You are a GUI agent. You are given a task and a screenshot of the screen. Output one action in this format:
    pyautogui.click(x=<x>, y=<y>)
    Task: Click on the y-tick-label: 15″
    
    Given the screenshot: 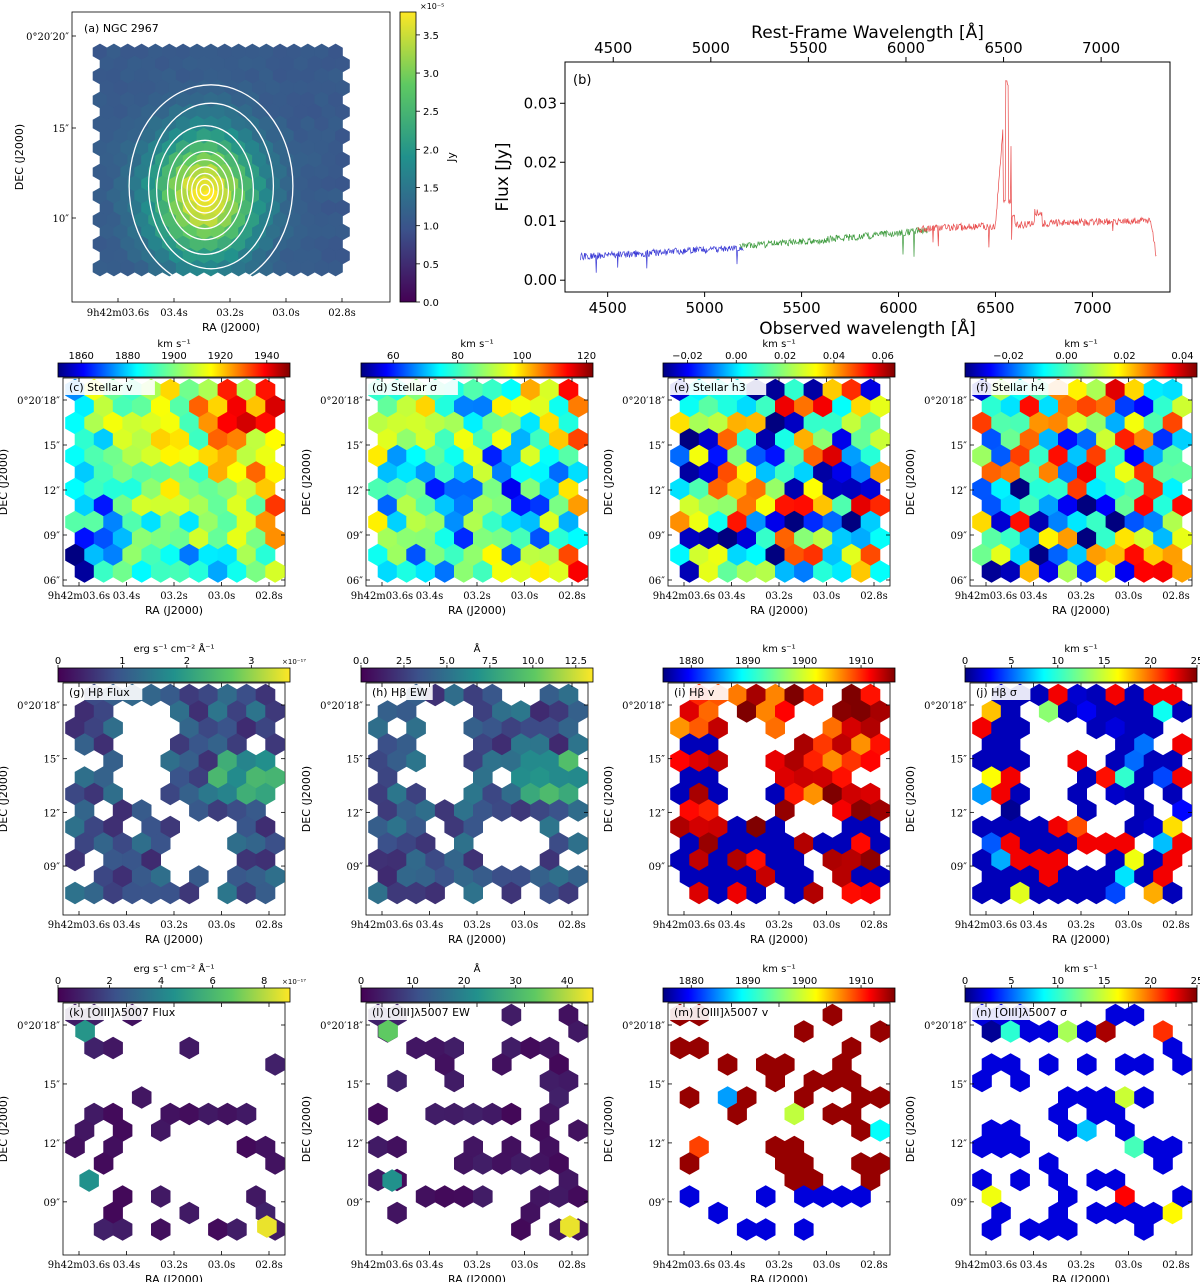 What is the action you would take?
    pyautogui.click(x=959, y=760)
    